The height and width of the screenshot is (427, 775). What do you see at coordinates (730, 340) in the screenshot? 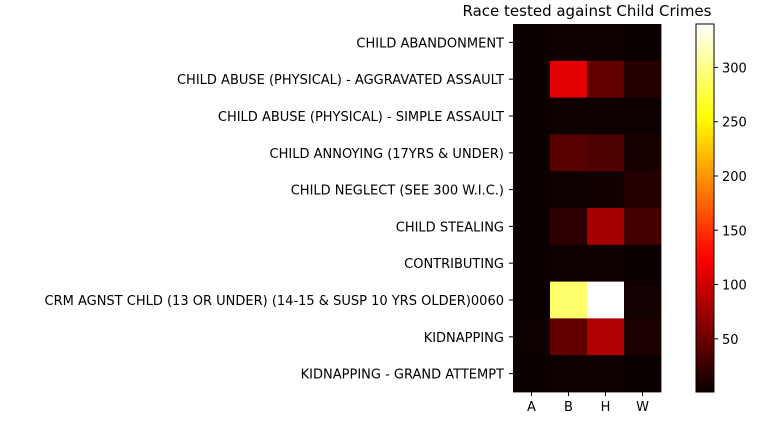
I see `colorbar-tick-label: 50` at bounding box center [730, 340].